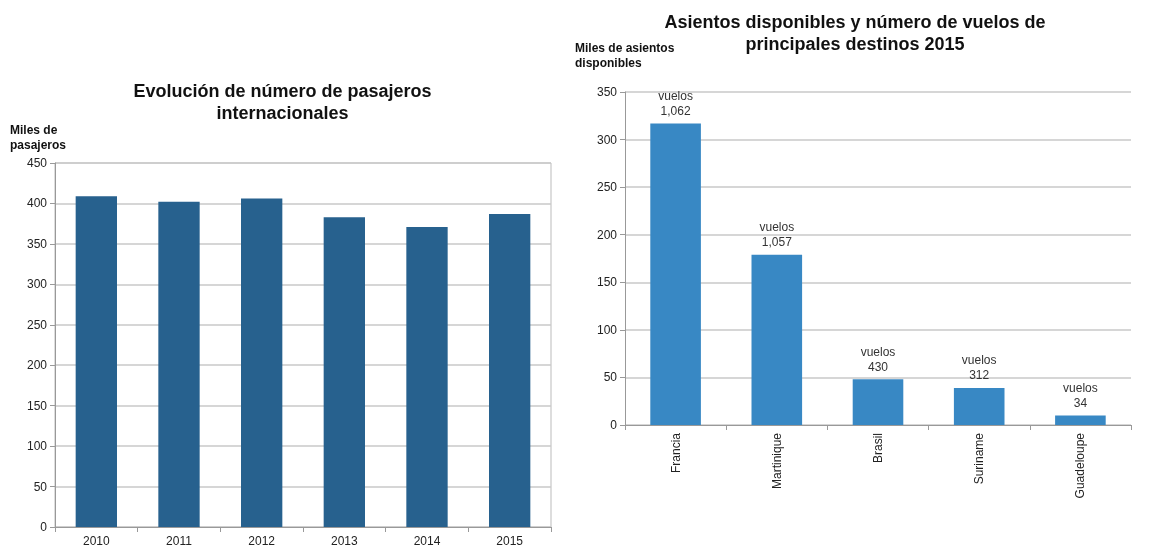 The image size is (1153, 550). Describe the element at coordinates (179, 541) in the screenshot. I see `x-tick-label: 2011` at that location.